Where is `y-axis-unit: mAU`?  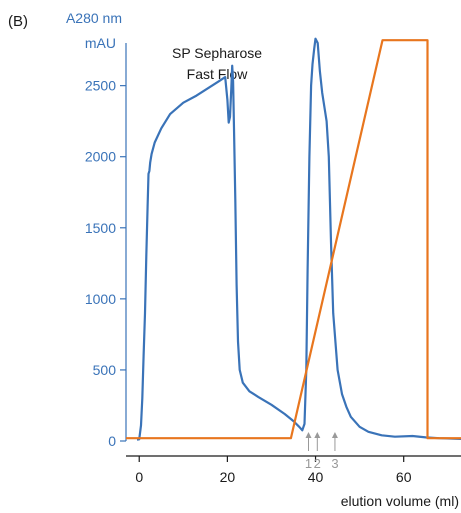
y-axis-unit: mAU is located at coordinates (100, 43).